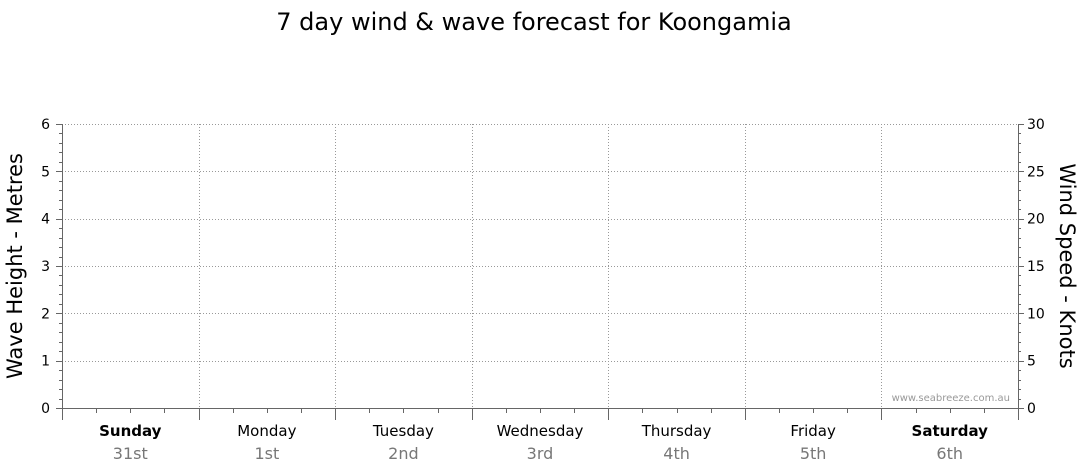 The height and width of the screenshot is (475, 1080). What do you see at coordinates (45, 172) in the screenshot?
I see `left-tick-label: 5` at bounding box center [45, 172].